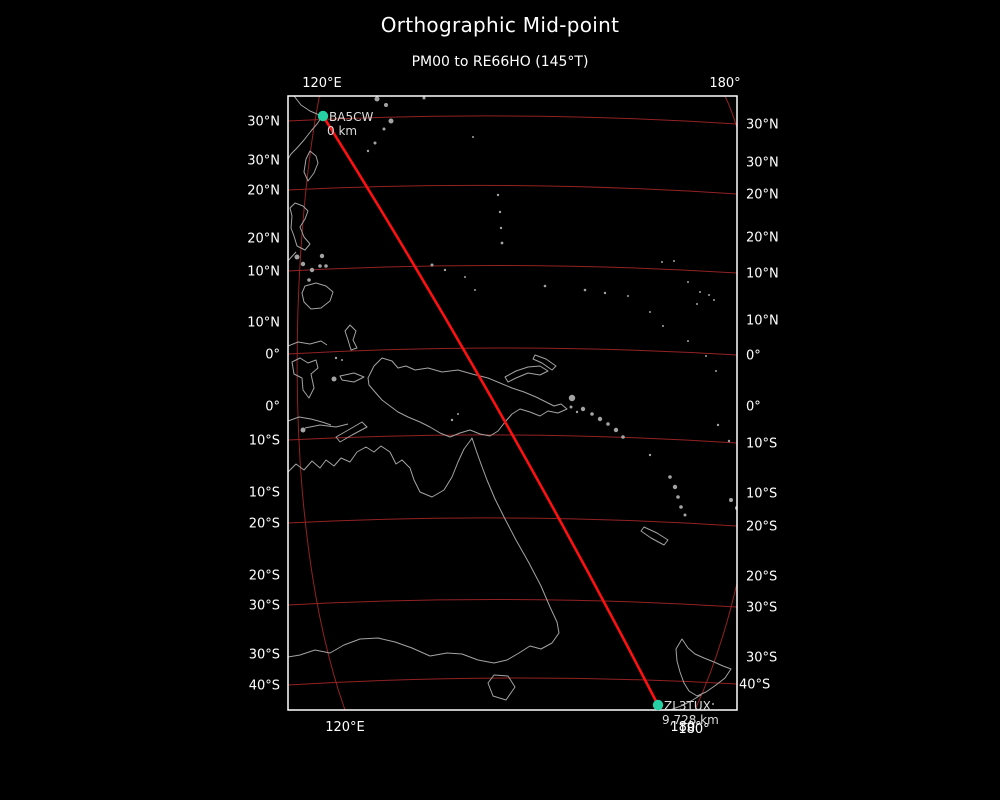 This screenshot has width=1000, height=800. I want to click on station-marker-start, so click(323, 116).